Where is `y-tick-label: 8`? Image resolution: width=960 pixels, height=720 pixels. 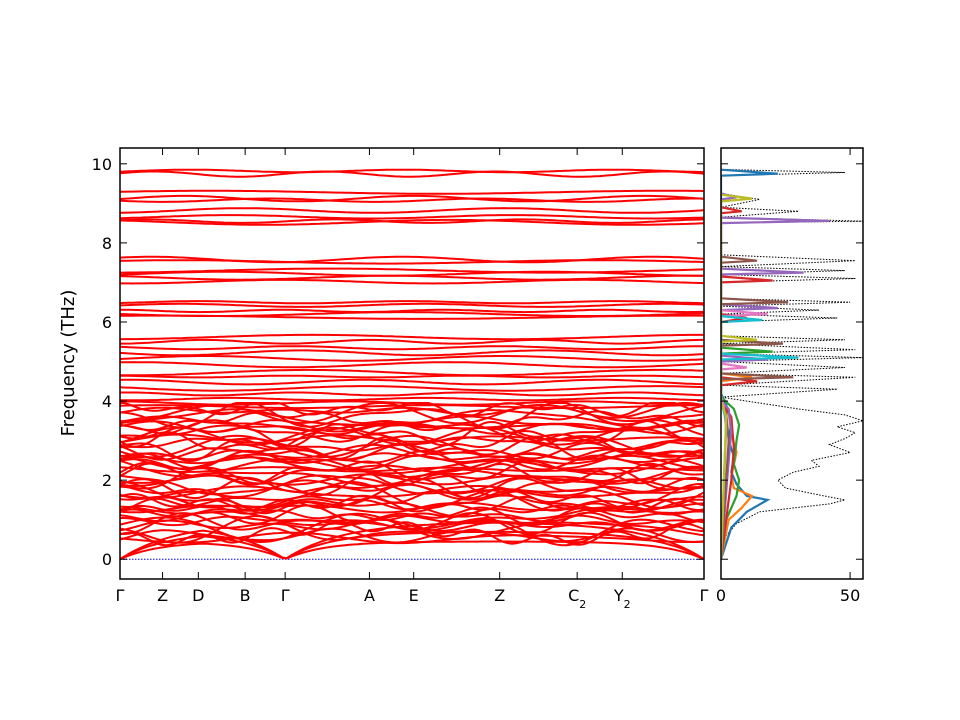
y-tick-label: 8 is located at coordinates (107, 243).